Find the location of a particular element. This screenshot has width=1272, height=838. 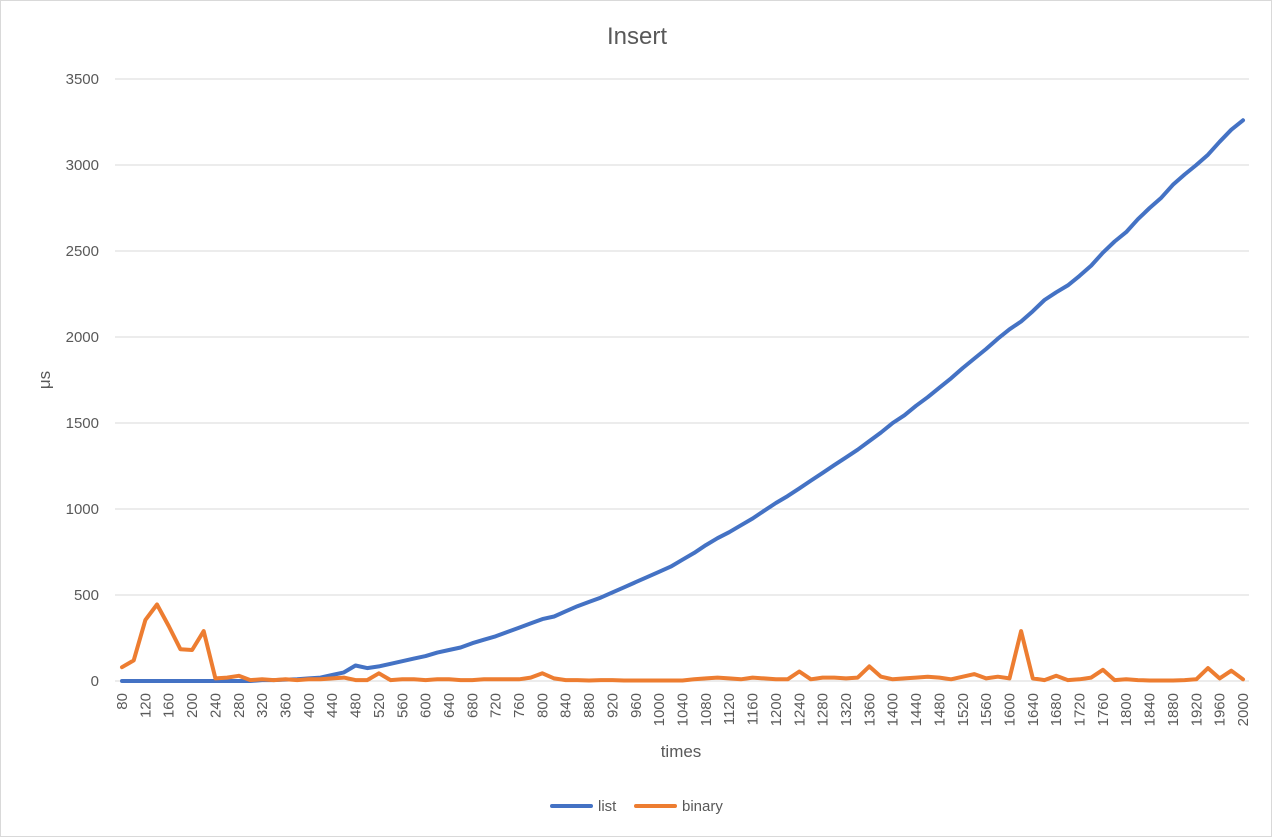

x-tick-label: 920 is located at coordinates (612, 705).